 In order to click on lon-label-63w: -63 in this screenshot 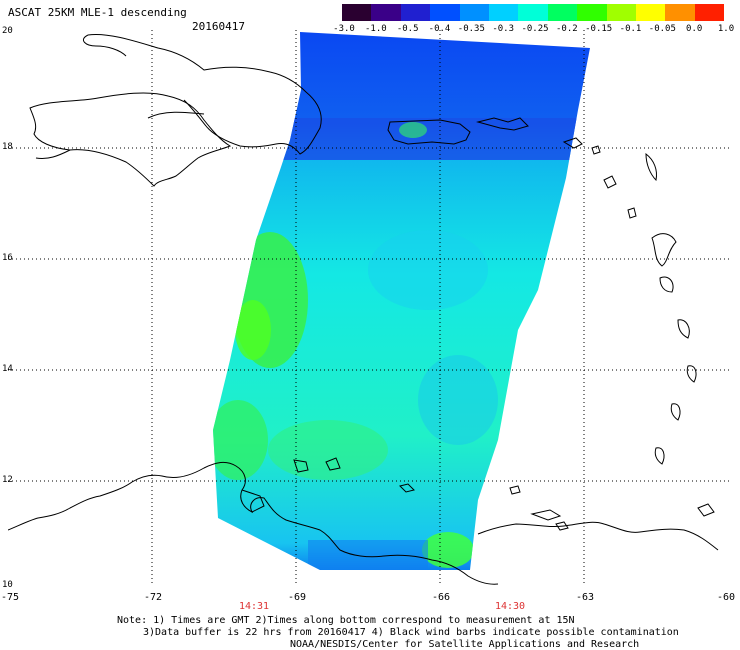, I will do `click(585, 597)`.